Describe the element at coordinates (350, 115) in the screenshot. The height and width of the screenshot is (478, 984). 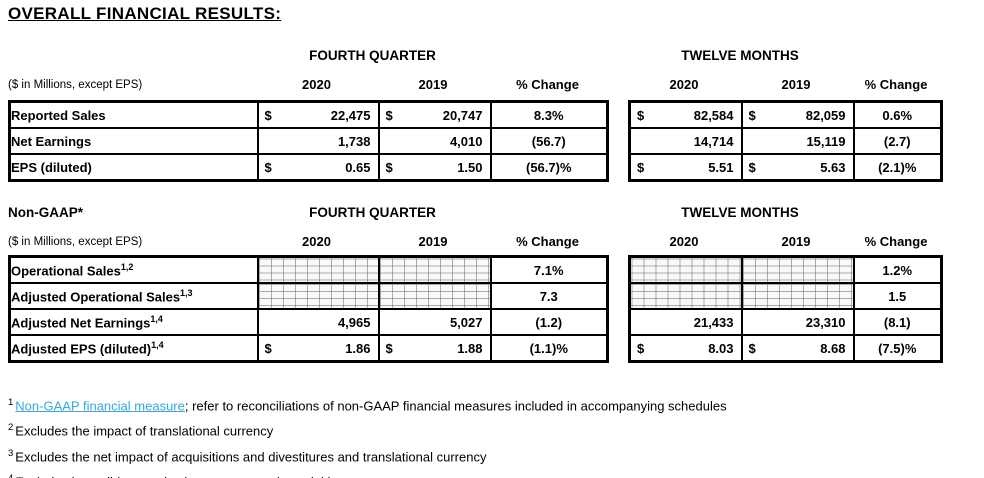
I see `value: 22,475` at that location.